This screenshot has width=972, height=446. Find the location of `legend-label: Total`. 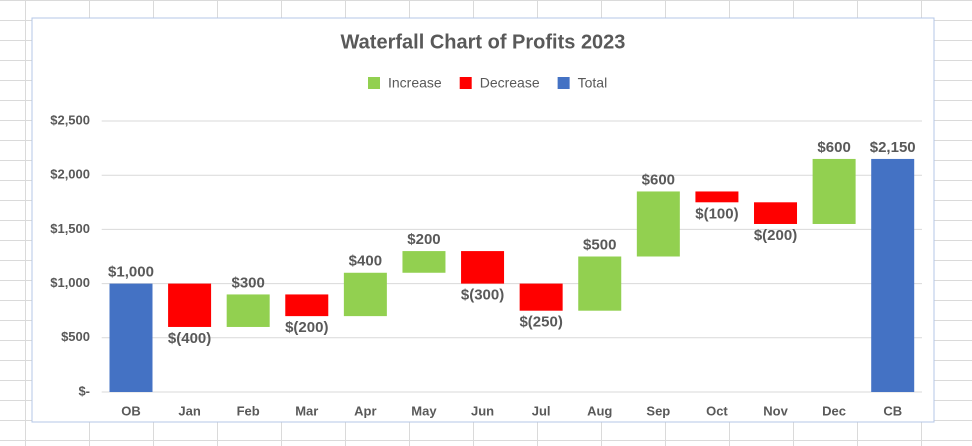

legend-label: Total is located at coordinates (593, 83).